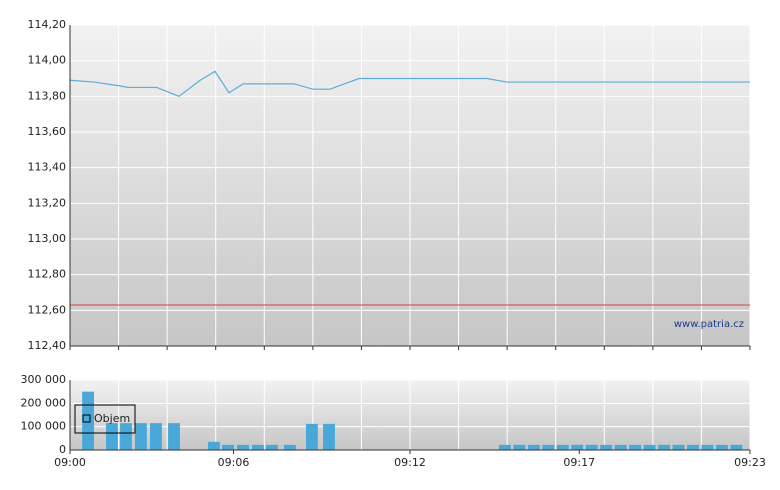  What do you see at coordinates (409, 84) in the screenshot?
I see `price-line` at bounding box center [409, 84].